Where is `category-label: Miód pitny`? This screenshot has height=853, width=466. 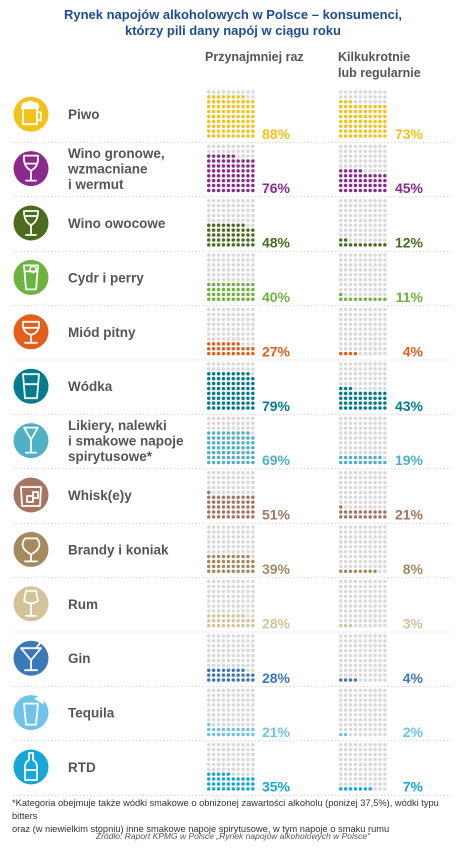
category-label: Miód pitny is located at coordinates (102, 332).